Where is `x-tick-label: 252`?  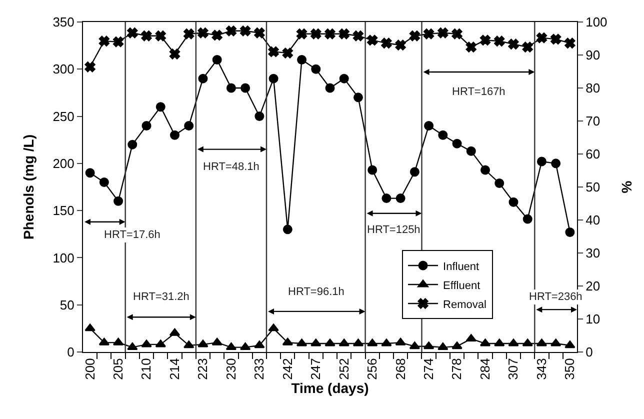 x-tick-label: 252 is located at coordinates (344, 369).